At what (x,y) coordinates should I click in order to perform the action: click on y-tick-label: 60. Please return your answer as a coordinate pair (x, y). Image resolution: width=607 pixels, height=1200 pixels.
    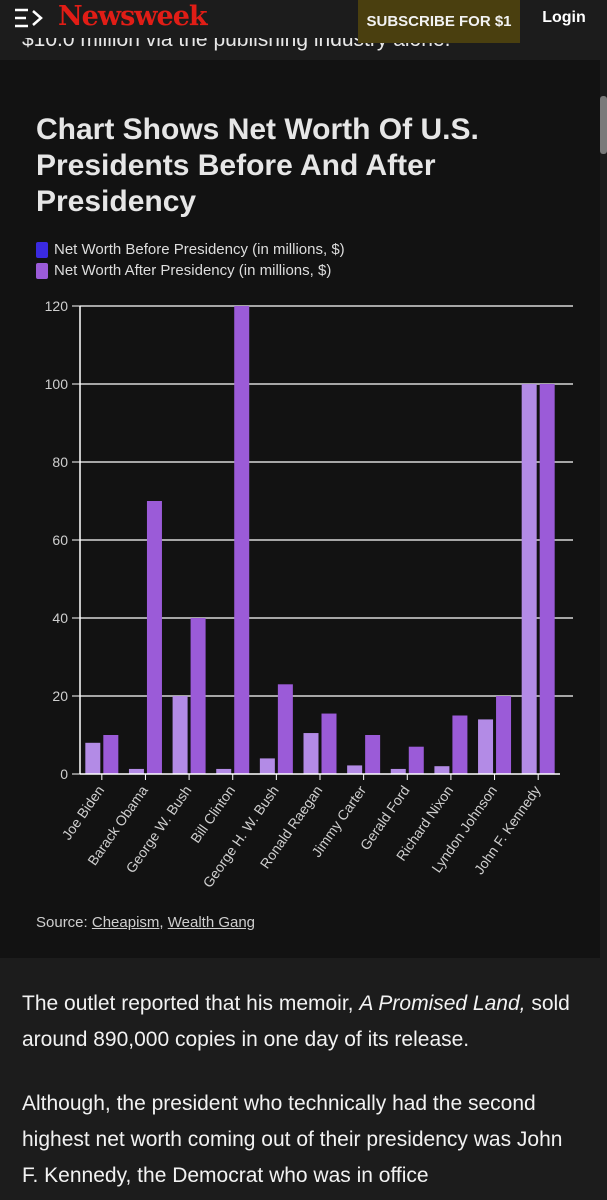
    Looking at the image, I should click on (60, 540).